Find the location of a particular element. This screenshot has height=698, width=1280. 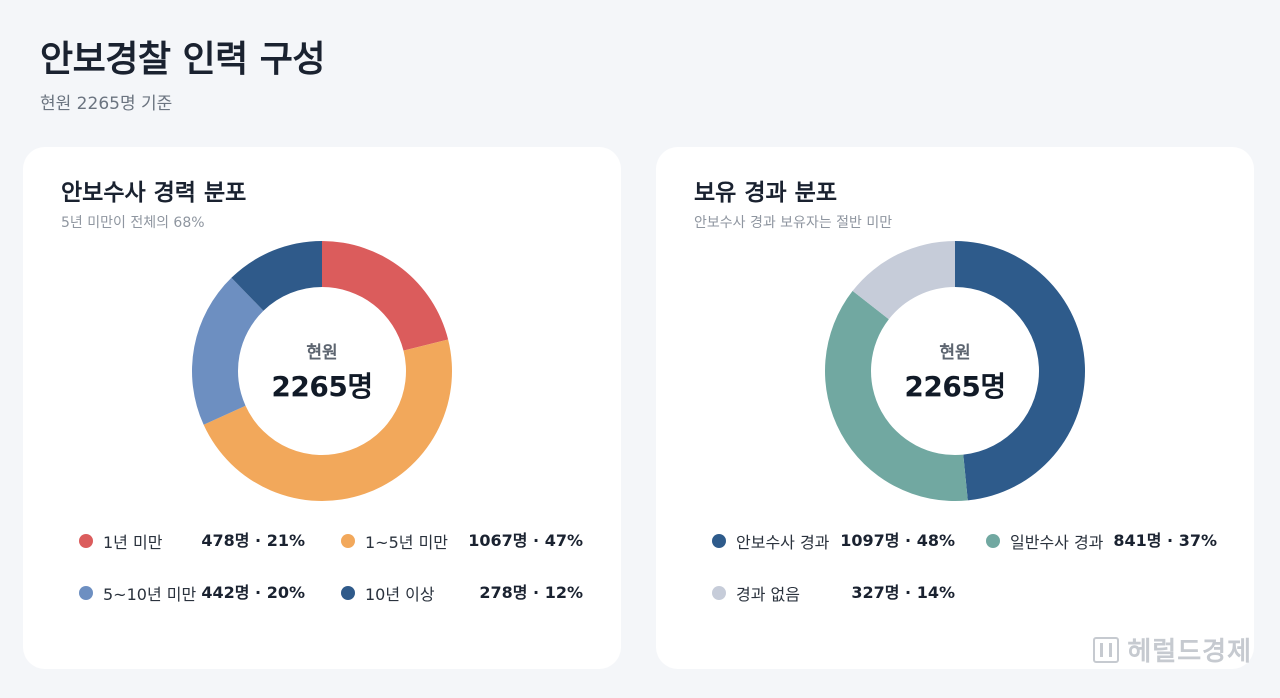

career-donut-chart: 현원 2265명 is located at coordinates (322, 371).